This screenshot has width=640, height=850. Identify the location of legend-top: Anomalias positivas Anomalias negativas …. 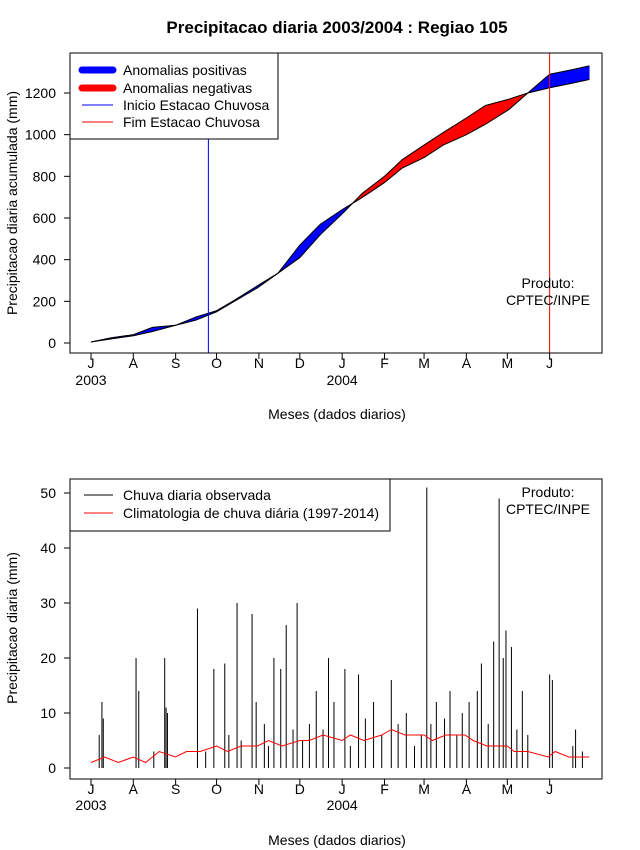
(174, 96).